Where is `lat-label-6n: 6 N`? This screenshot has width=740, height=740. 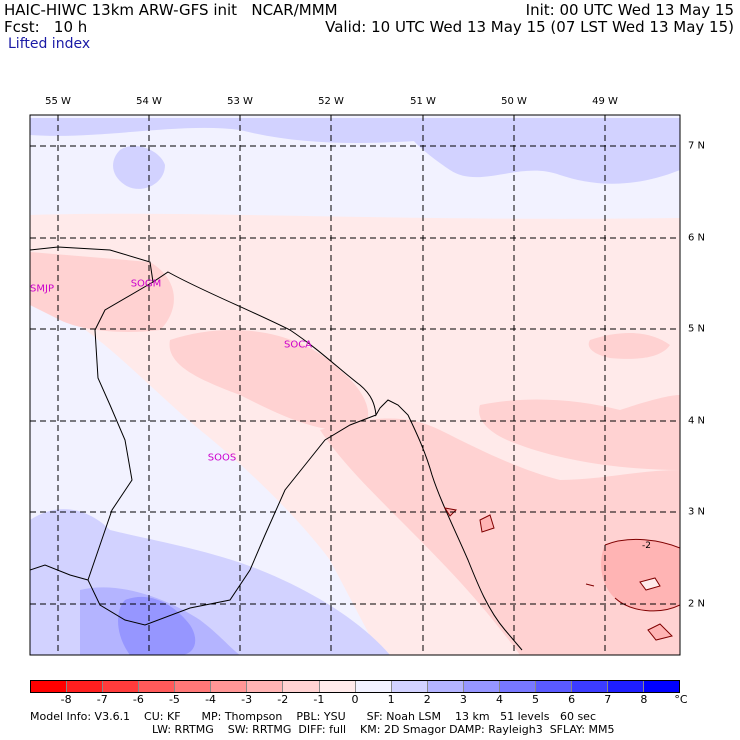
lat-label-6n: 6 N is located at coordinates (697, 238).